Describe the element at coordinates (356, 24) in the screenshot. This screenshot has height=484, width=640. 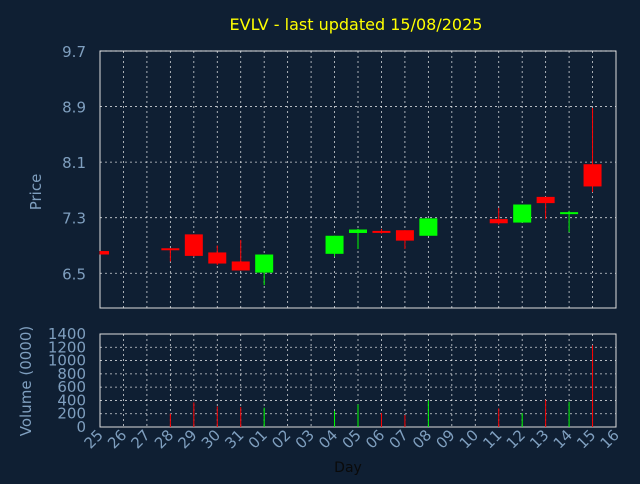
I see `chart-title: EVLV - last updated 15/08/2025` at that location.